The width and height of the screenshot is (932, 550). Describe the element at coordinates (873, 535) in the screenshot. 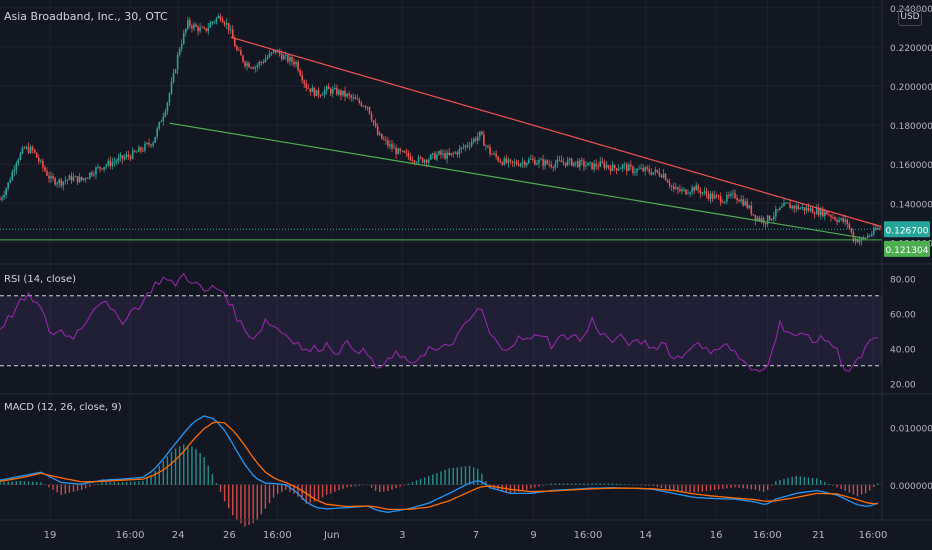

I see `time-tick-label: 16:00` at that location.